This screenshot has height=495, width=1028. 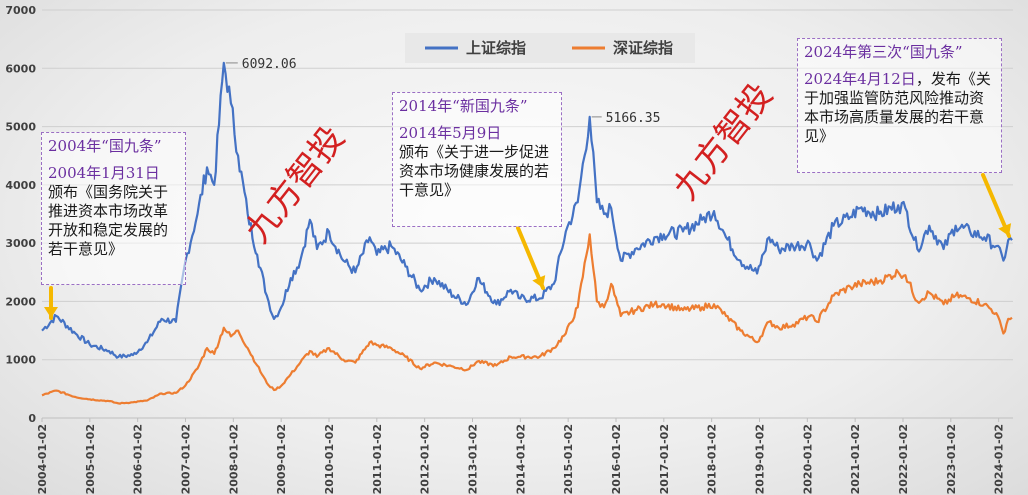 I want to click on note-2024-title: 2024年第三次“国九条”, so click(x=883, y=52).